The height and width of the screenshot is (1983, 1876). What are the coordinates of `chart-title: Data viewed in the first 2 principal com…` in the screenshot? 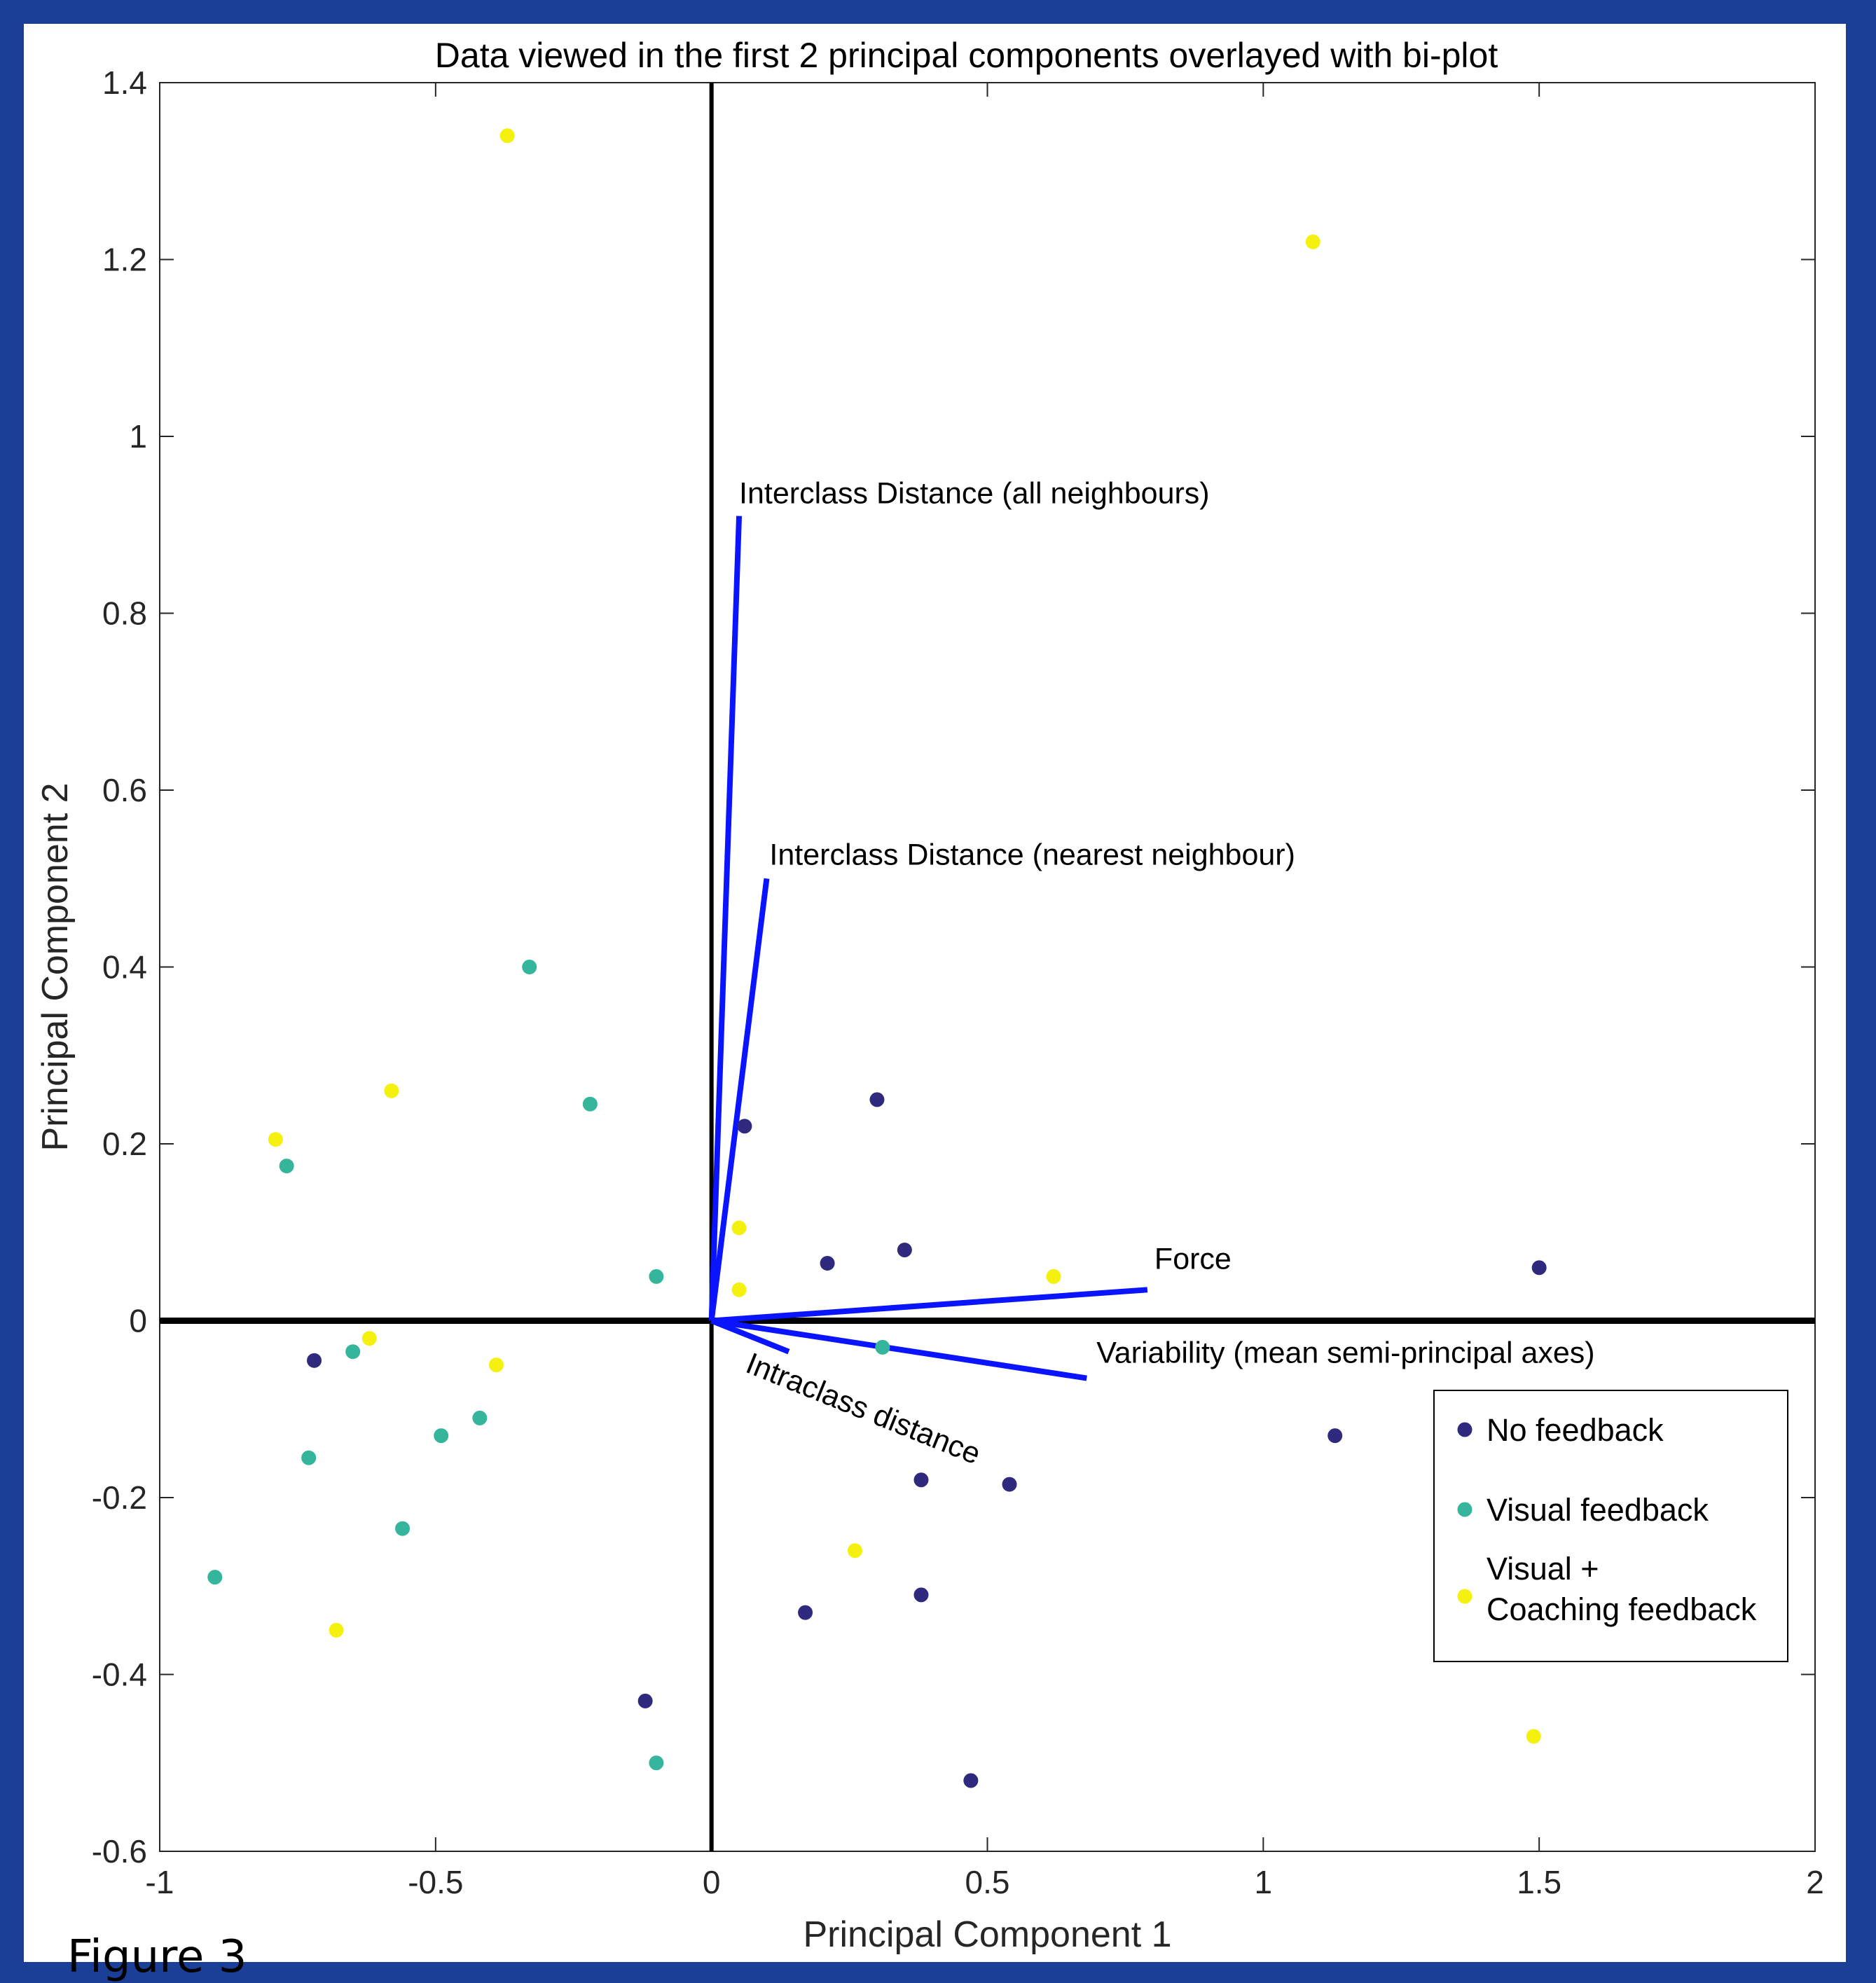 It's located at (966, 55).